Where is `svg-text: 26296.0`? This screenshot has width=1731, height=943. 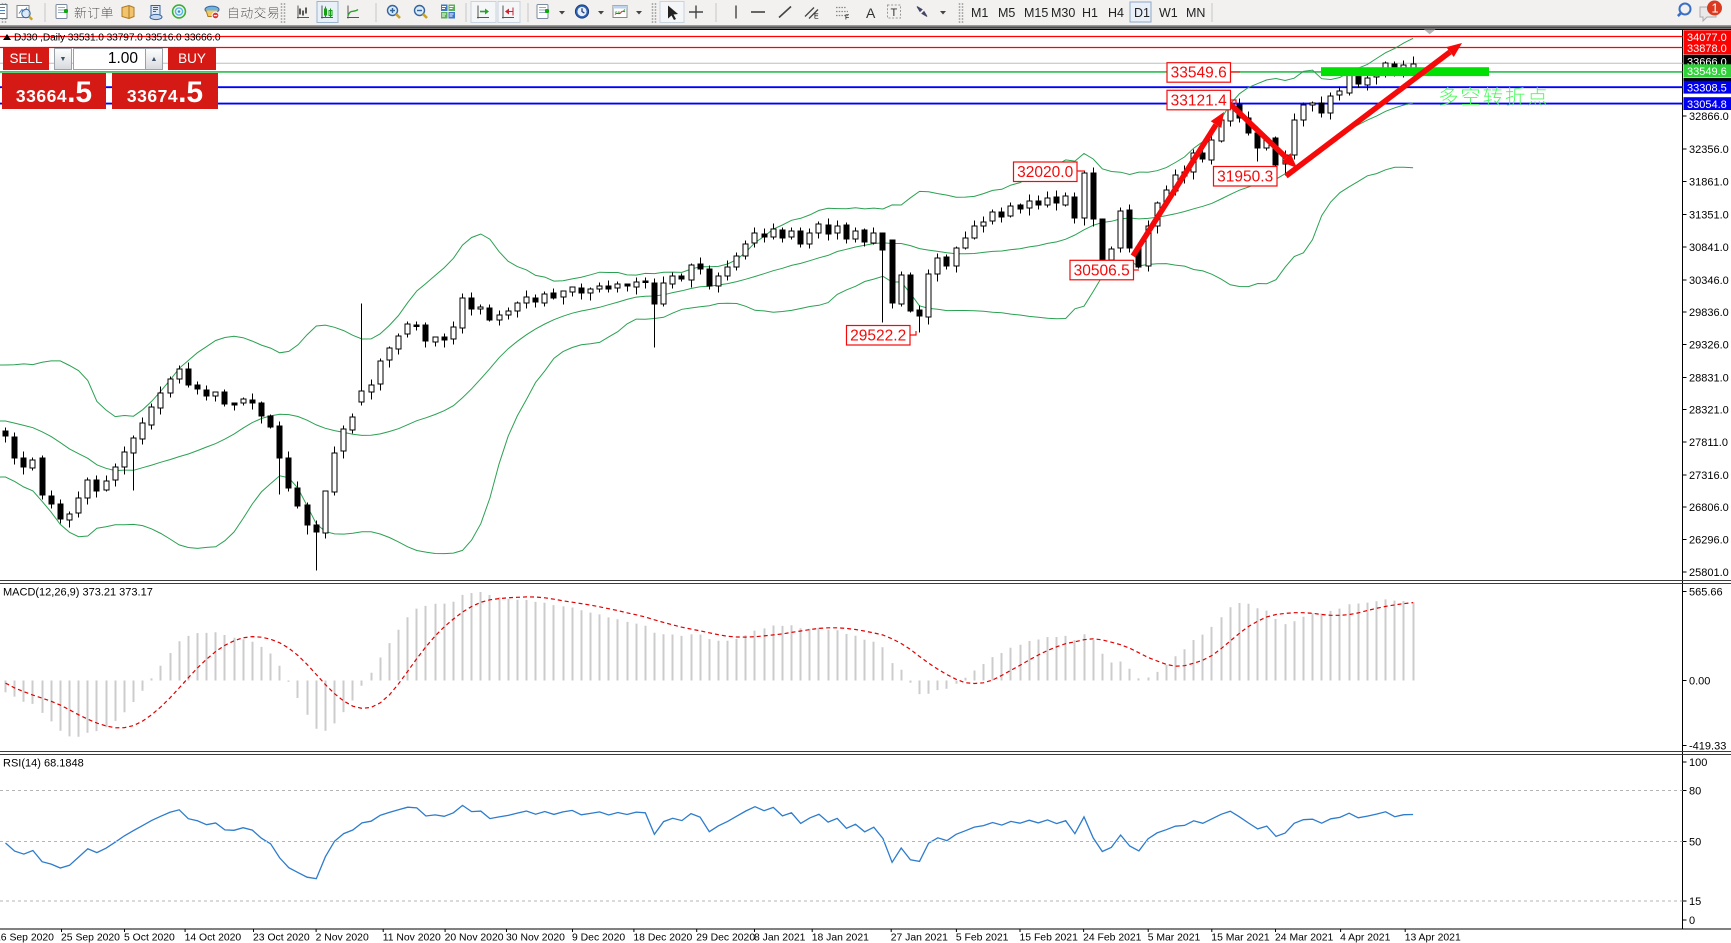
svg-text: 26296.0 is located at coordinates (1709, 540).